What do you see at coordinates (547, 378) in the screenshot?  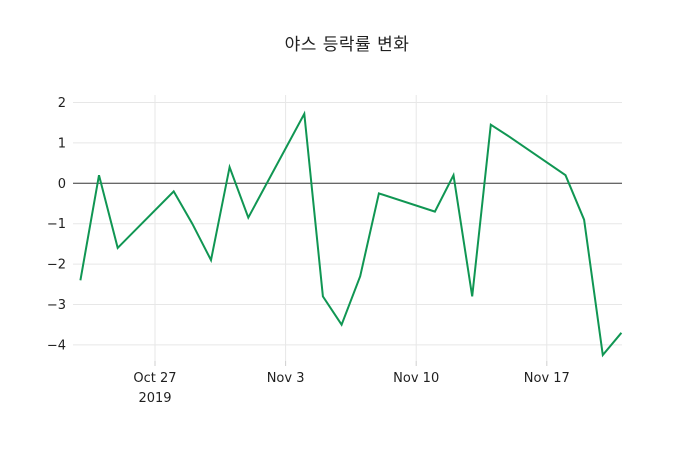 I see `x-tick-label: Nov 17` at bounding box center [547, 378].